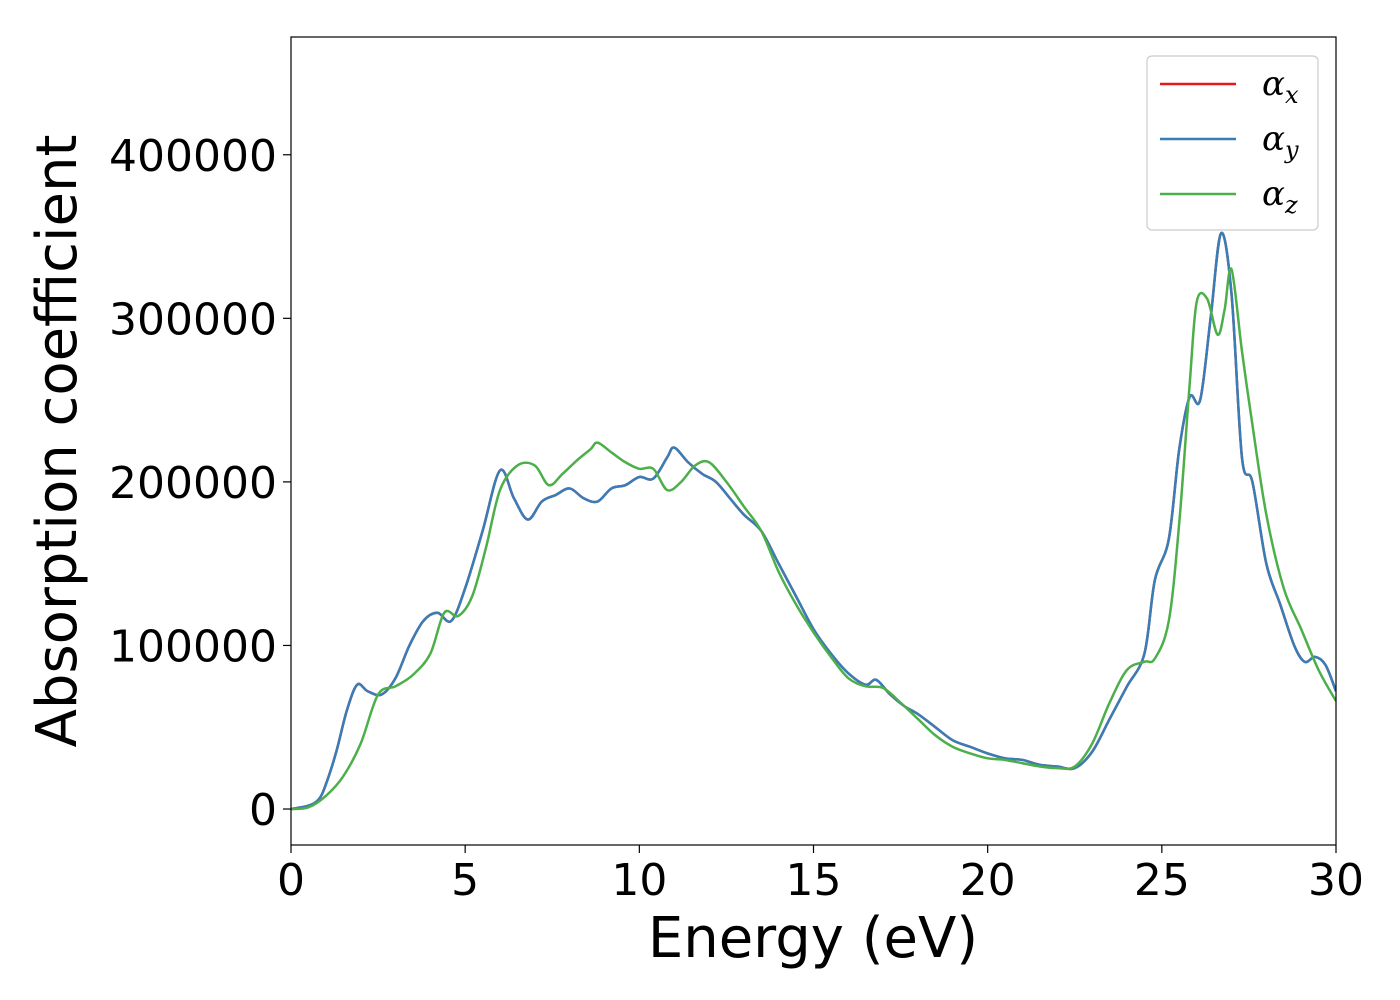 The image size is (1400, 1000). What do you see at coordinates (193, 319) in the screenshot?
I see `y-tick-label: 300000` at bounding box center [193, 319].